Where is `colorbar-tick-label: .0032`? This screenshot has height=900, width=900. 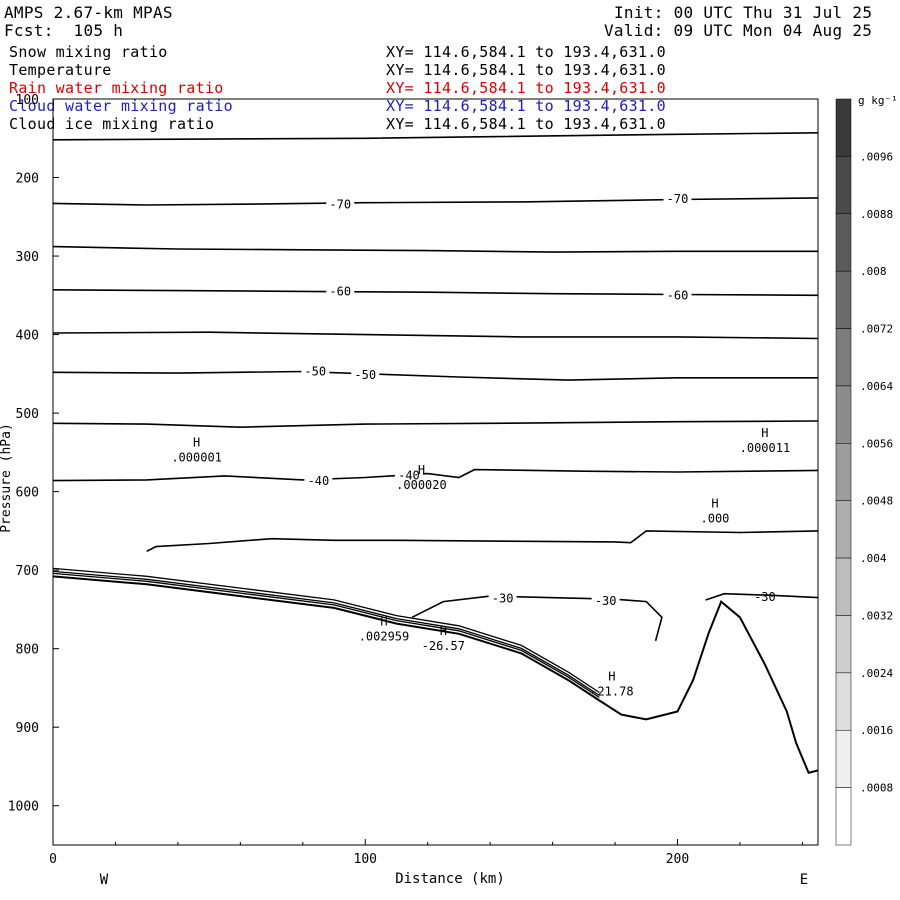
colorbar-tick-label: .0032 is located at coordinates (876, 615).